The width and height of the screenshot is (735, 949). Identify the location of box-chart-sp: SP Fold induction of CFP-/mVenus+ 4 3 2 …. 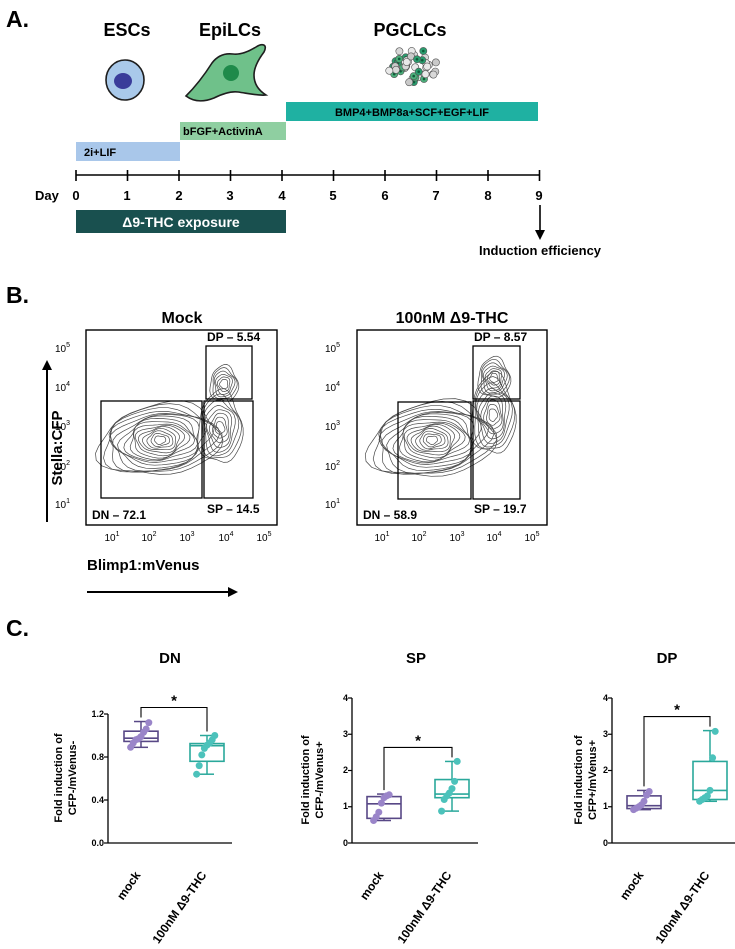
(389, 798).